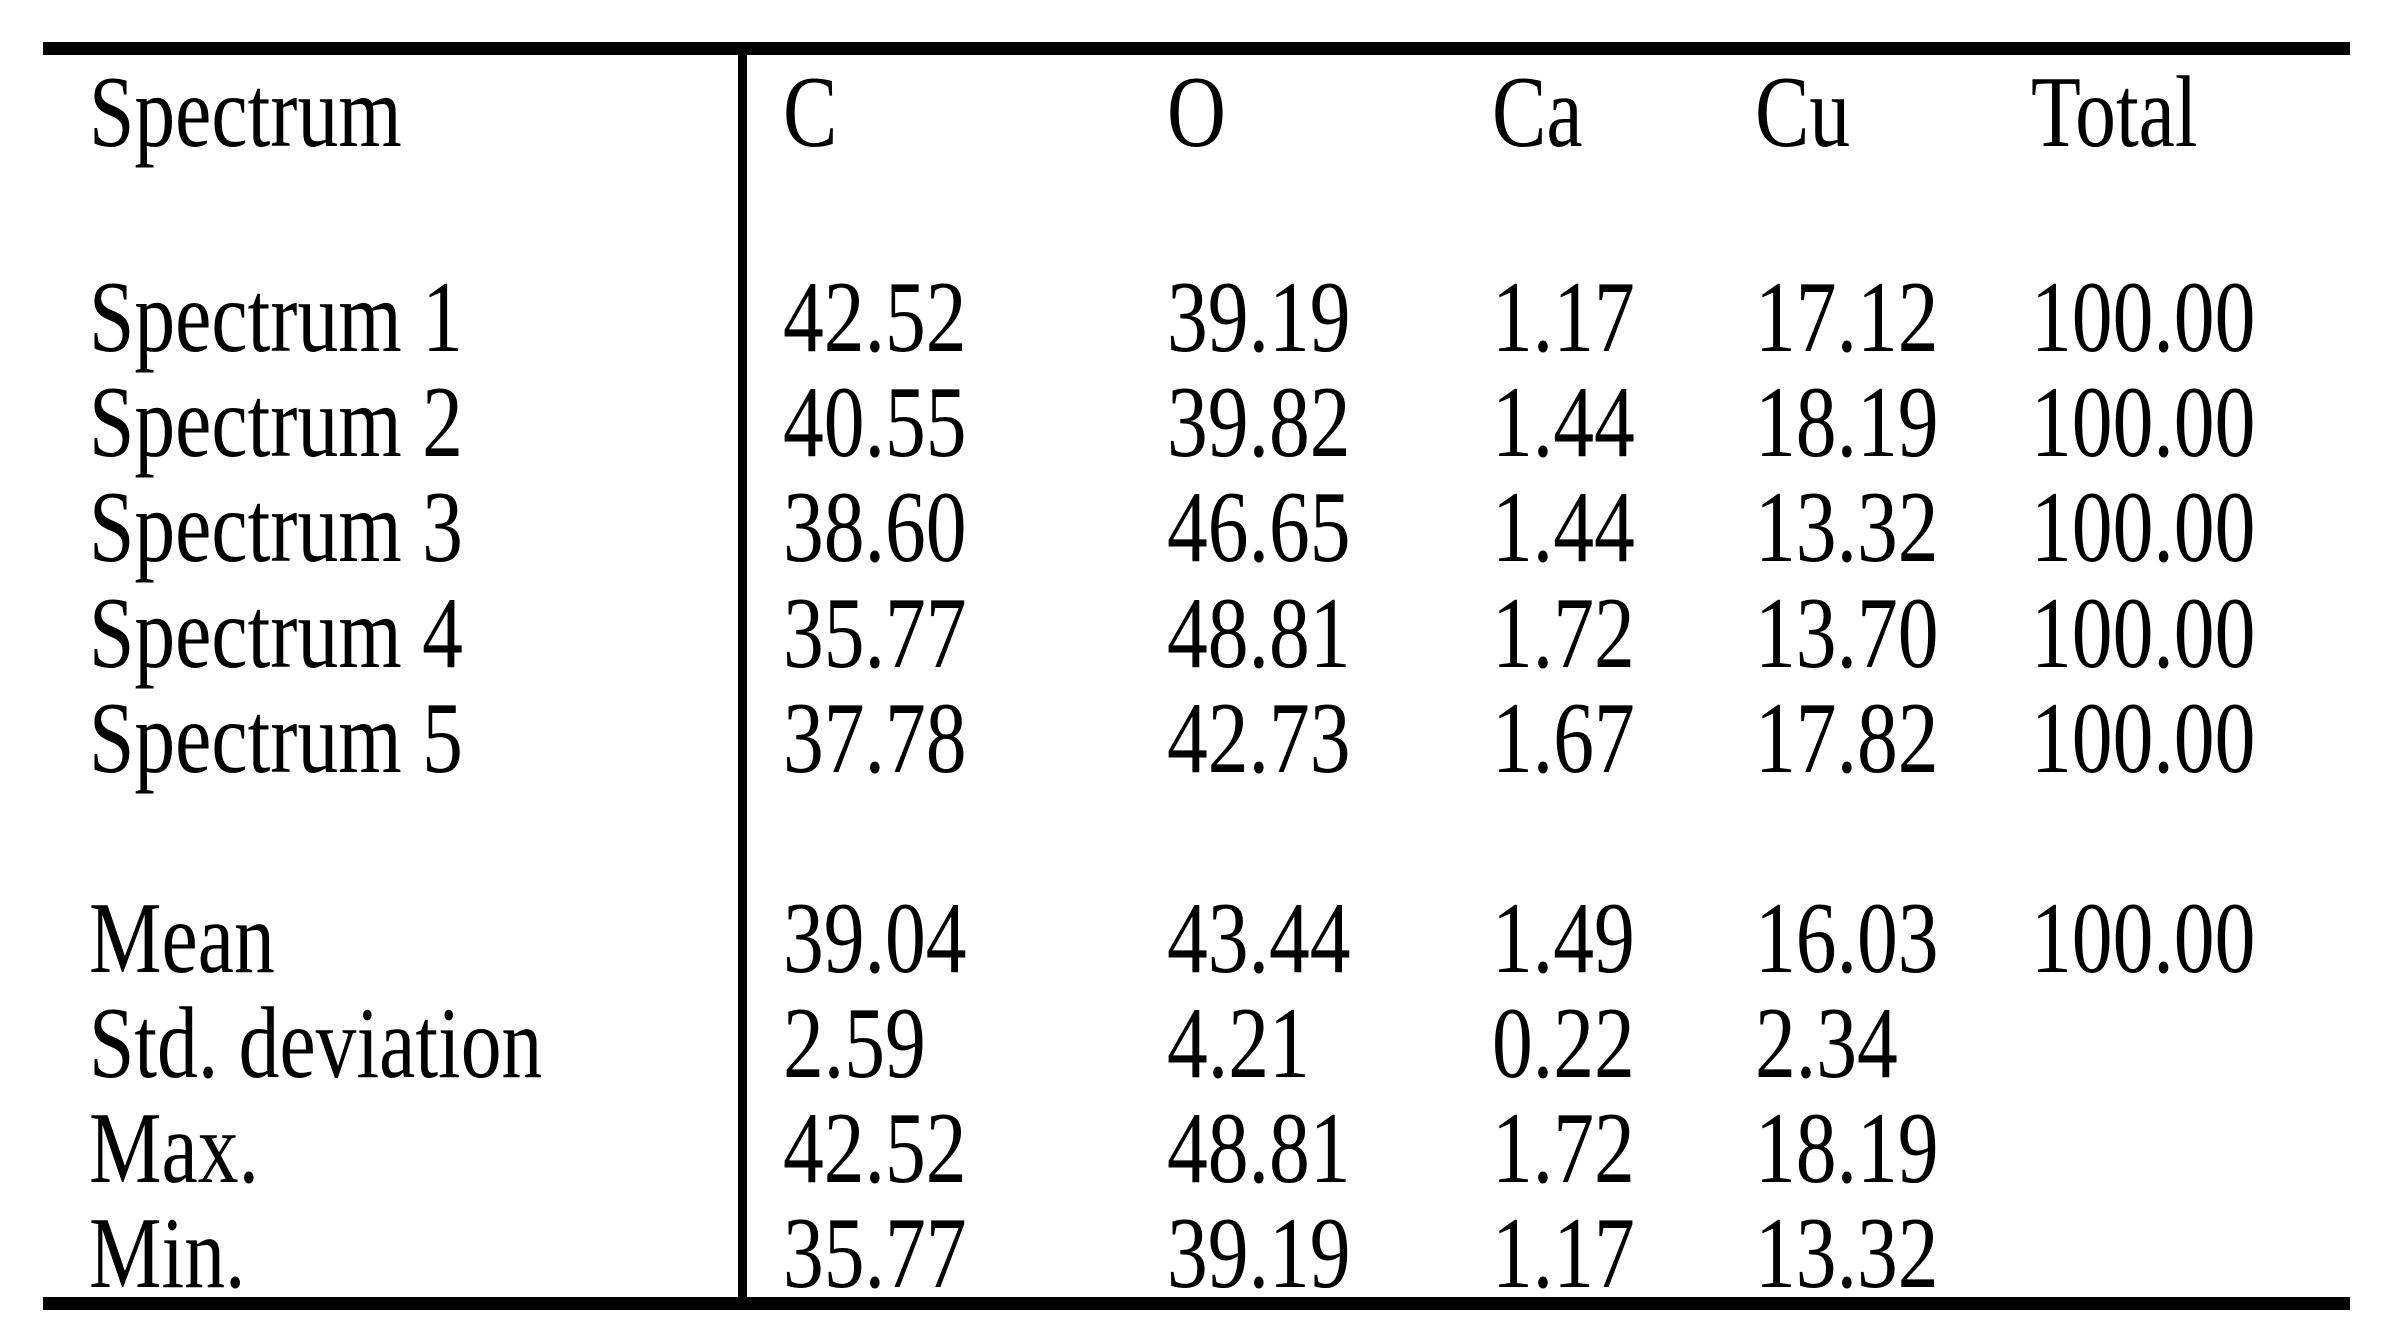 The height and width of the screenshot is (1344, 2387). What do you see at coordinates (742, 675) in the screenshot?
I see `column-divider` at bounding box center [742, 675].